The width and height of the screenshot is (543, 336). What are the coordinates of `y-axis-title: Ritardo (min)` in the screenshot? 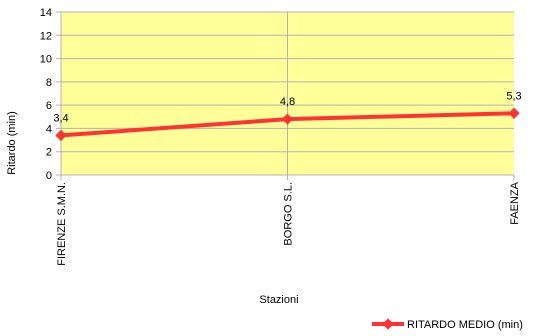 It's located at (12, 143).